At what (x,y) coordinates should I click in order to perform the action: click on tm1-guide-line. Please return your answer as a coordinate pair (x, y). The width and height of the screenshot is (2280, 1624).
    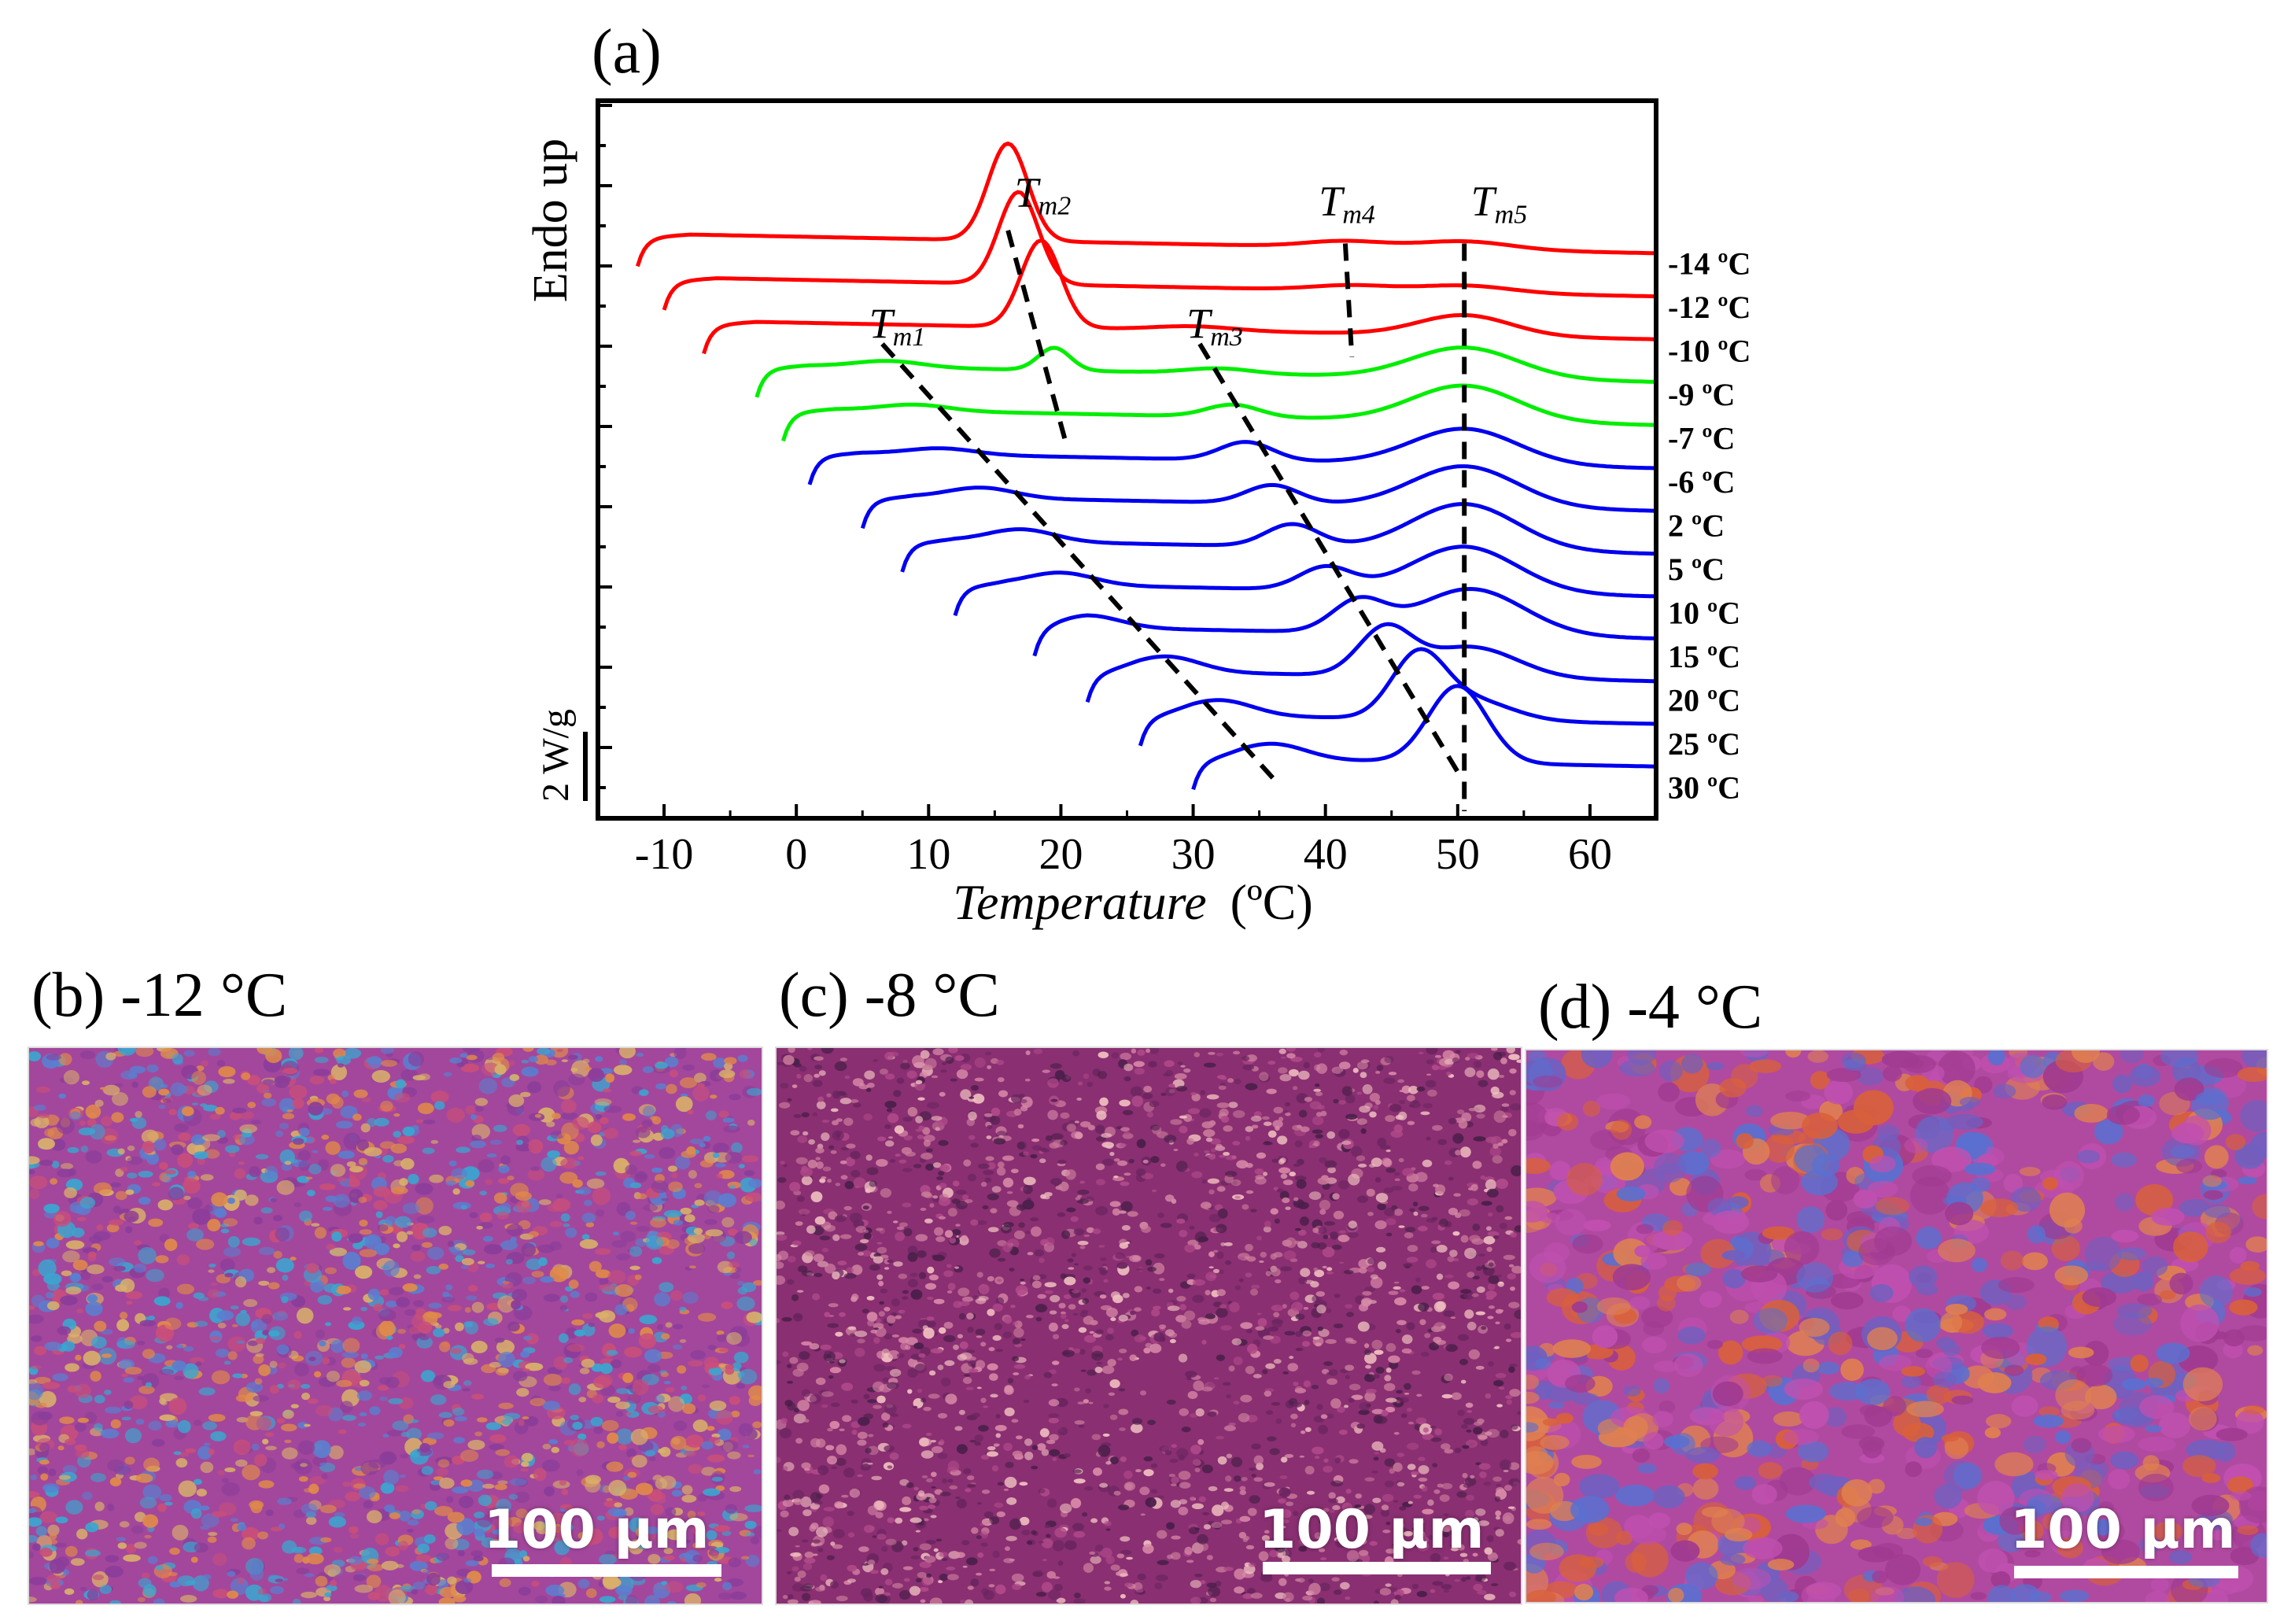
    Looking at the image, I should click on (1081, 564).